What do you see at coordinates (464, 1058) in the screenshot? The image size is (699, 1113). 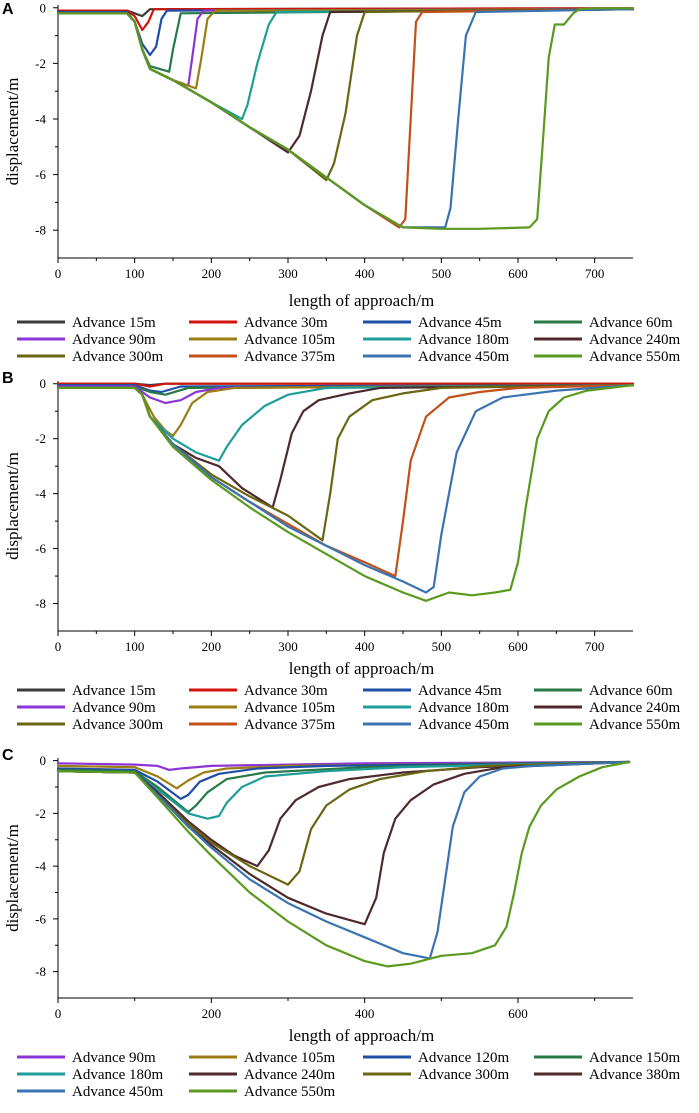 I see `legend-label: Advance 120m` at bounding box center [464, 1058].